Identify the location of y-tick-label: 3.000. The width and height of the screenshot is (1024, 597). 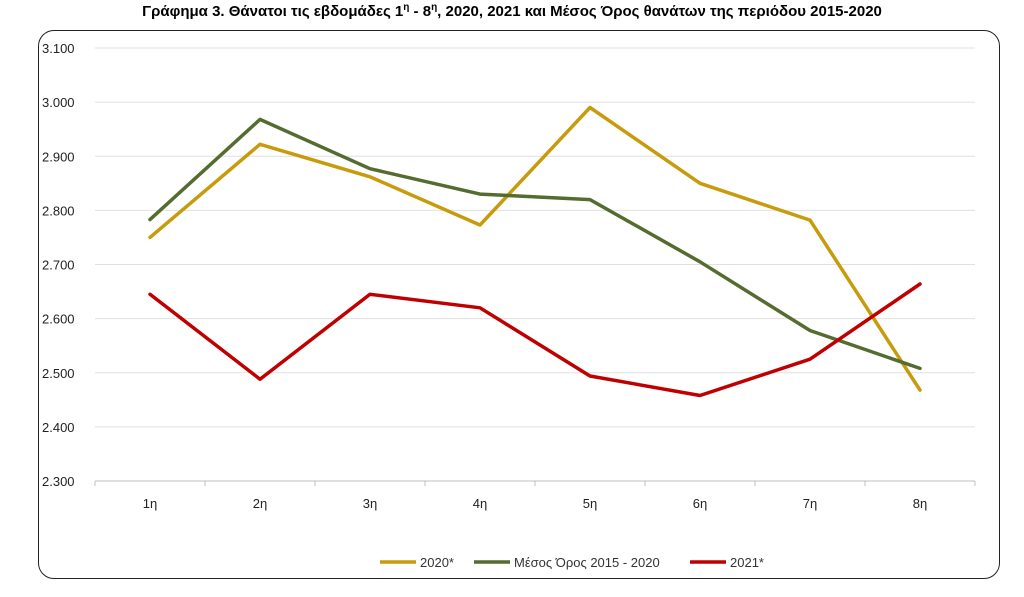
(58, 102).